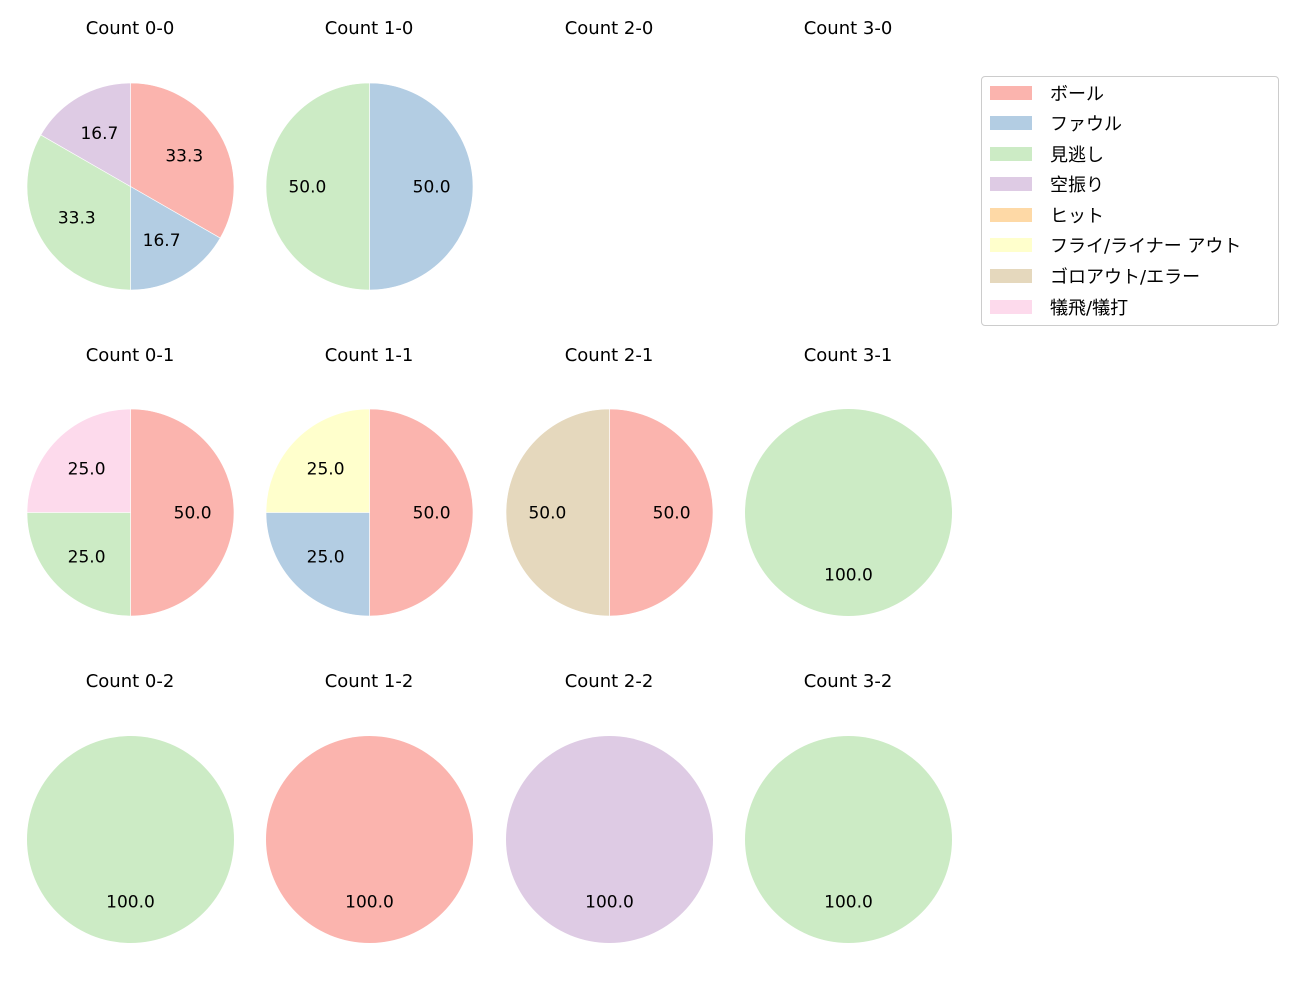 The height and width of the screenshot is (1000, 1300). I want to click on legend-item-hit: ヒット, so click(1047, 216).